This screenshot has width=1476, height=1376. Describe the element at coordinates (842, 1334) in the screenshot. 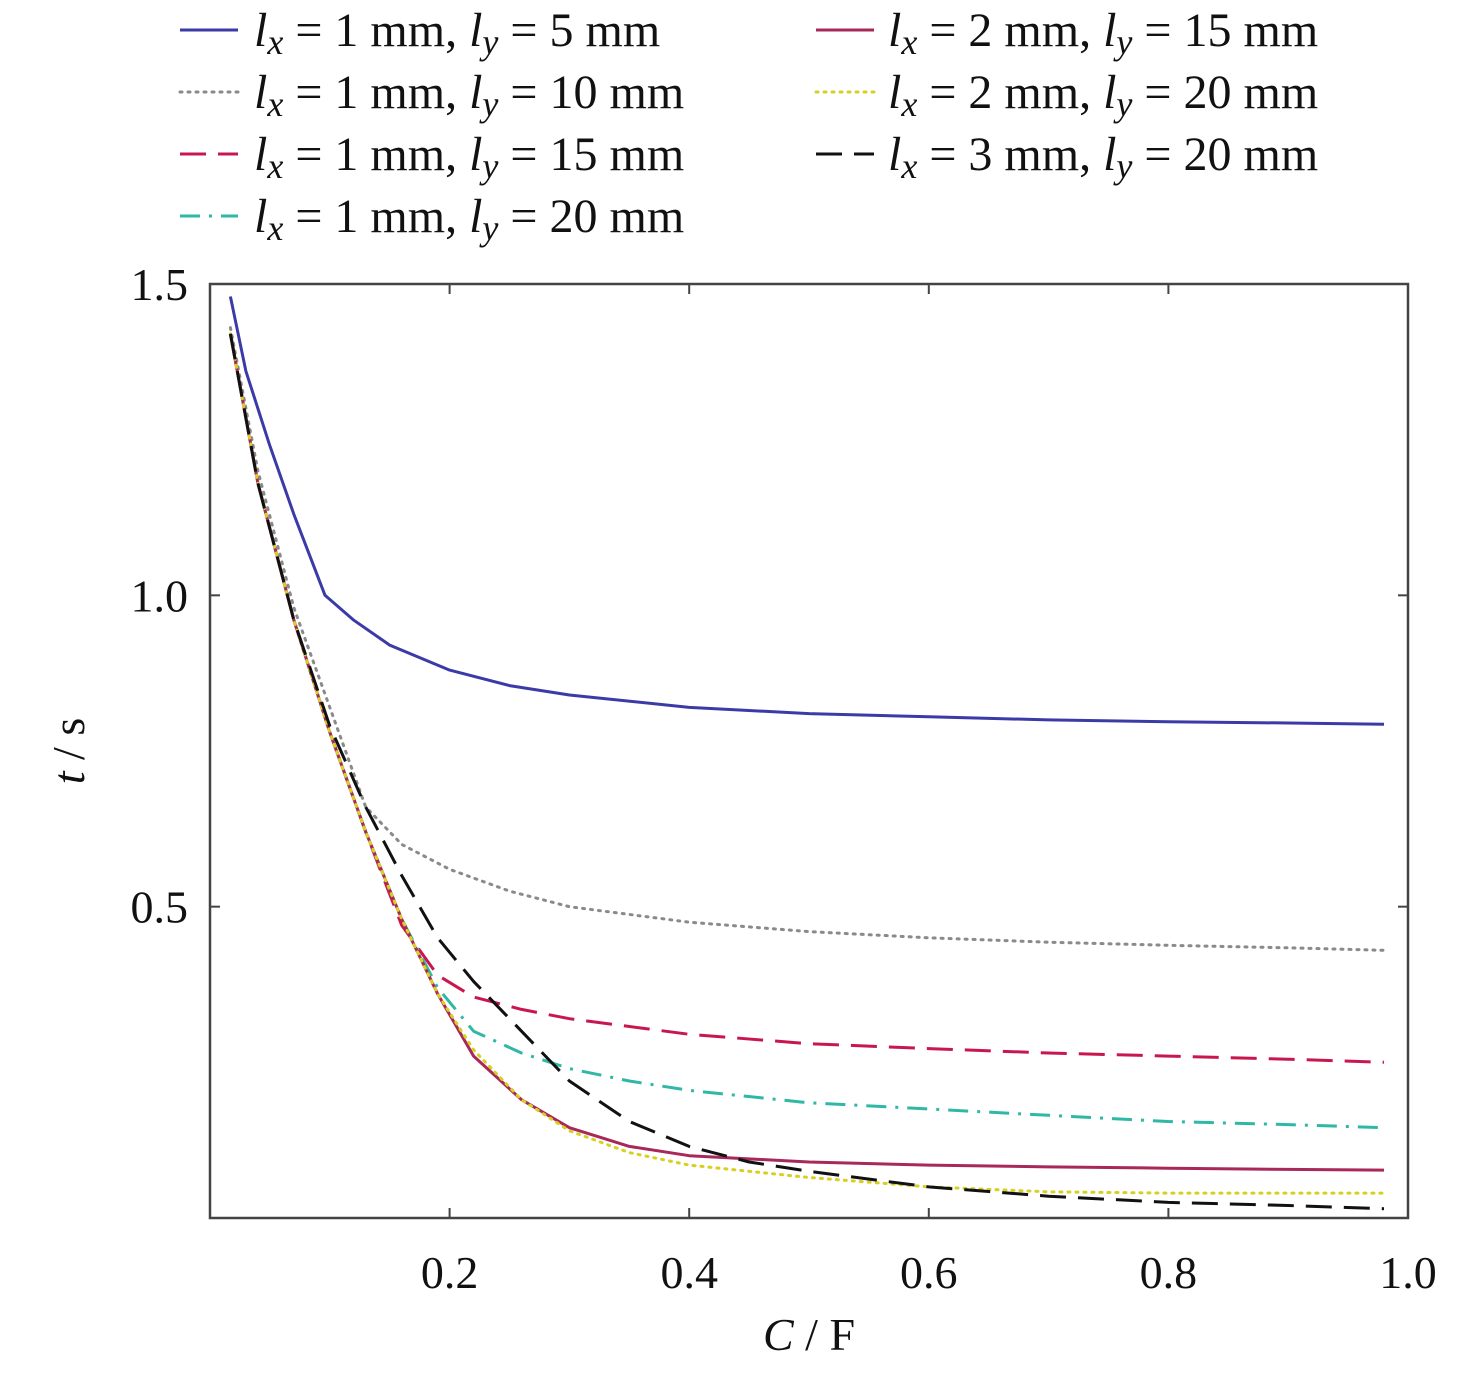

I see `x-axis-unit: F` at that location.